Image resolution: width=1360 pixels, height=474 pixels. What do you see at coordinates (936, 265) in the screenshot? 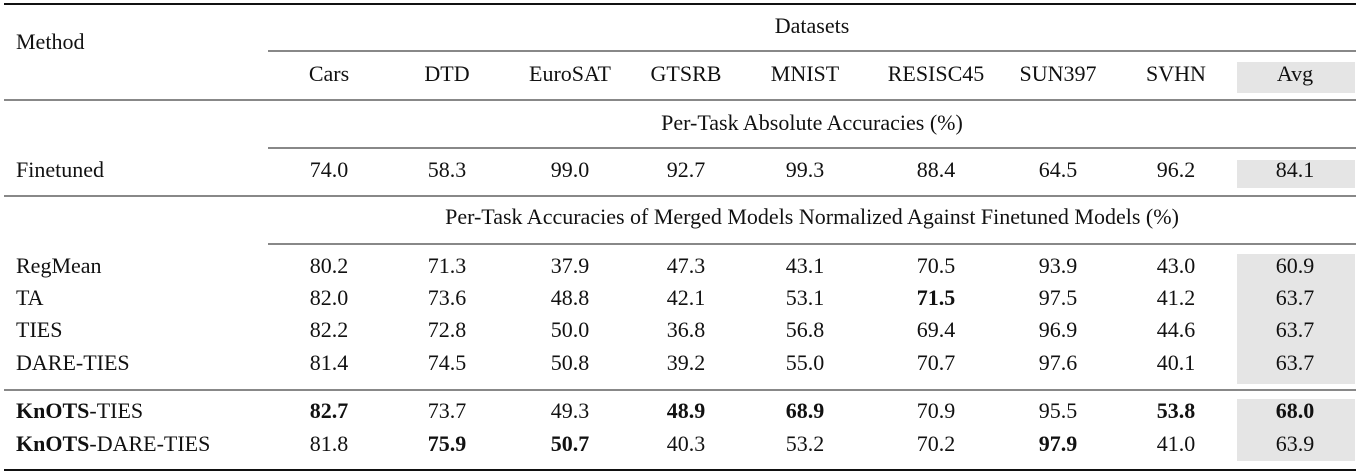
I see `cell: 70.5` at bounding box center [936, 265].